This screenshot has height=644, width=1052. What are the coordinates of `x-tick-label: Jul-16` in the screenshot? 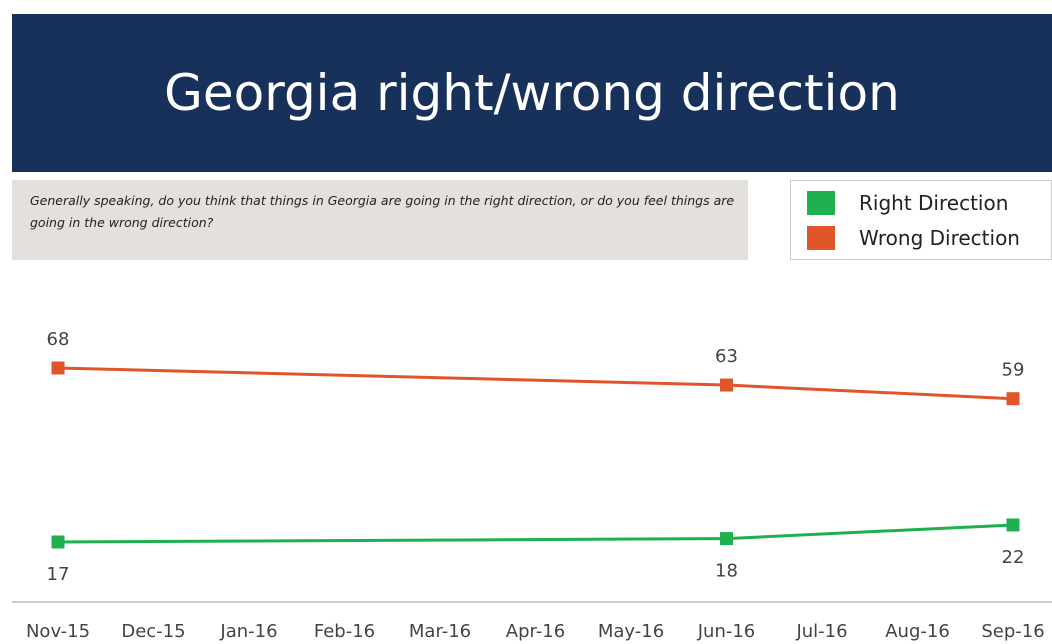 It's located at (821, 631).